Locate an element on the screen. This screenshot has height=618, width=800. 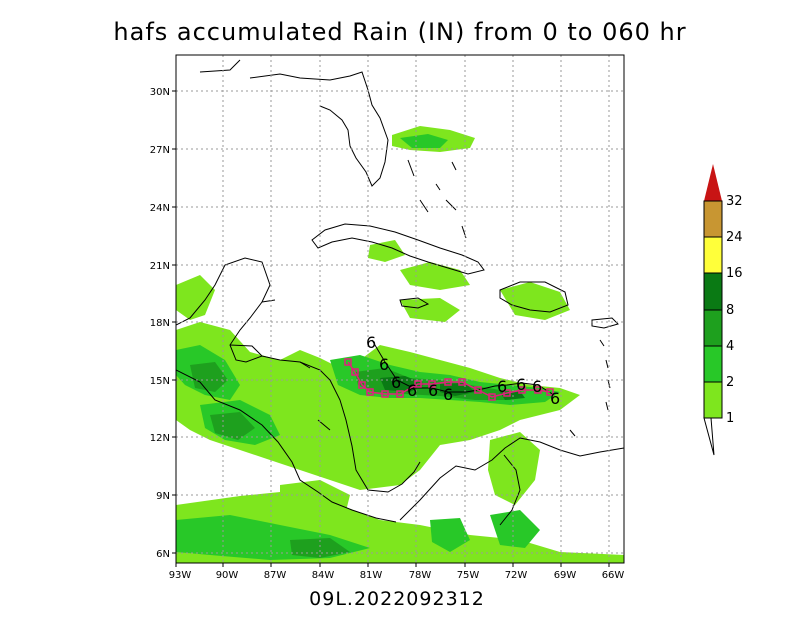
lat-tick-label: 21N is located at coordinates (160, 266).